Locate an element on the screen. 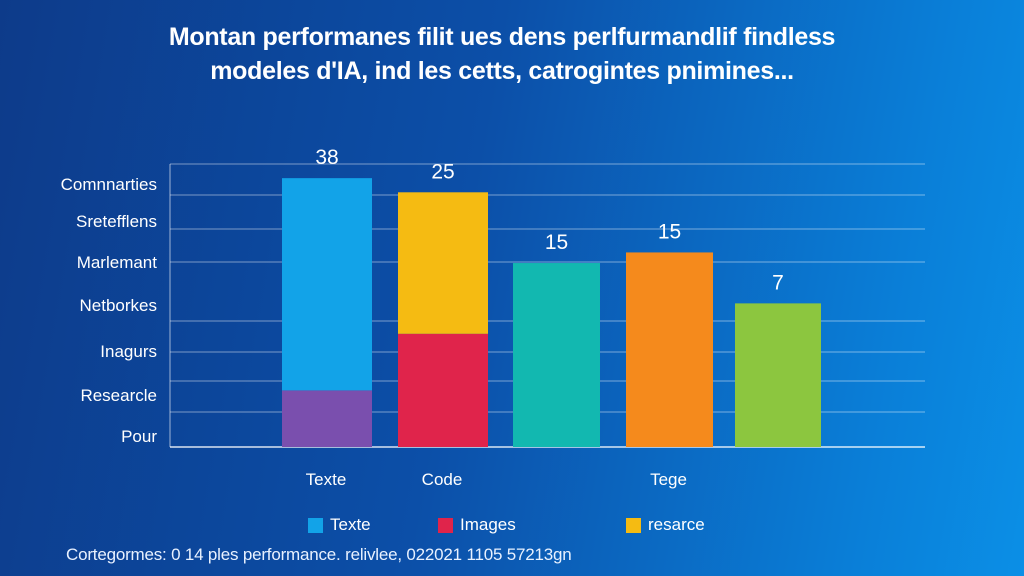 Image resolution: width=1024 pixels, height=576 pixels. bar-texte-segment-texte is located at coordinates (327, 284).